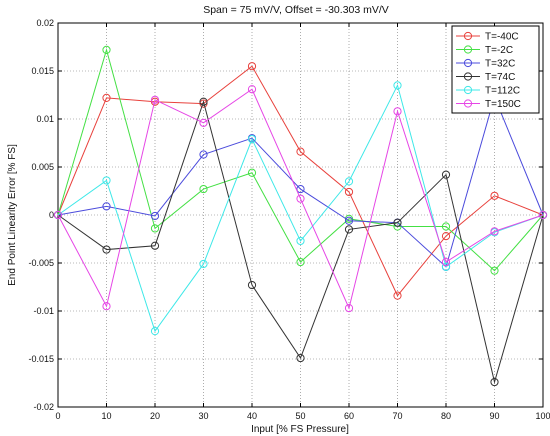 The image size is (550, 436). What do you see at coordinates (500, 64) in the screenshot?
I see `legend-label: T=32C` at bounding box center [500, 64].